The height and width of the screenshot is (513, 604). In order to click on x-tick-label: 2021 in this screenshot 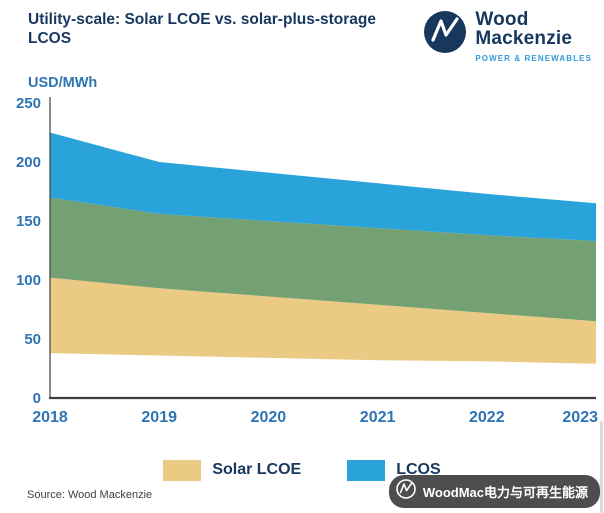, I will do `click(378, 417)`.